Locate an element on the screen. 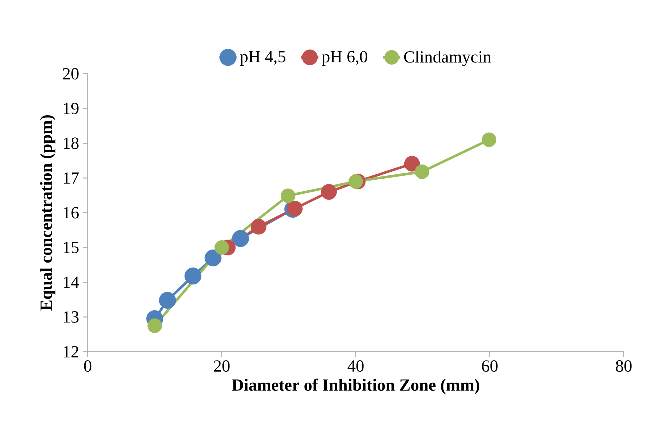  legend-label: pH 4,5 is located at coordinates (263, 58).